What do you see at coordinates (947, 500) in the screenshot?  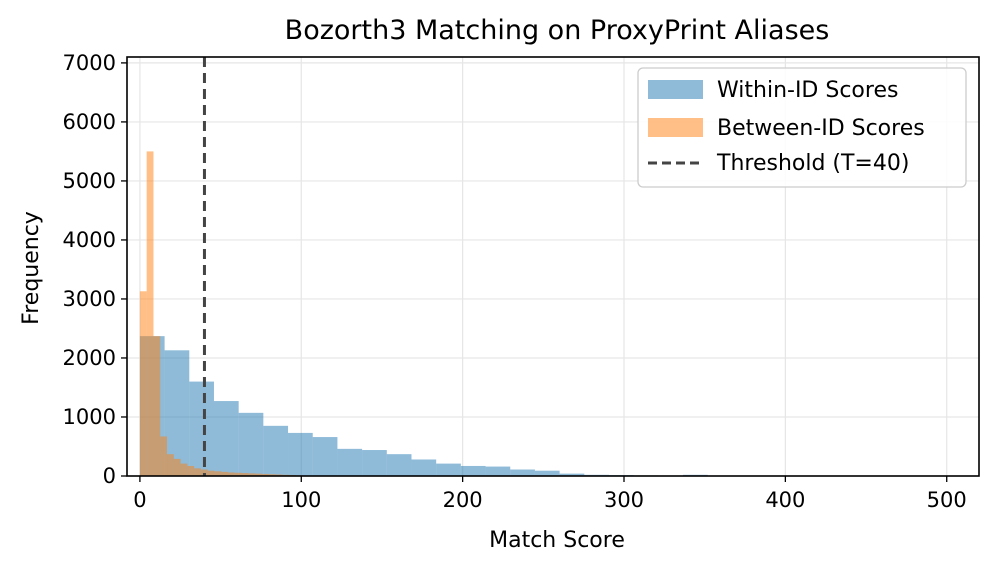 I see `x-tick-label: 500` at bounding box center [947, 500].